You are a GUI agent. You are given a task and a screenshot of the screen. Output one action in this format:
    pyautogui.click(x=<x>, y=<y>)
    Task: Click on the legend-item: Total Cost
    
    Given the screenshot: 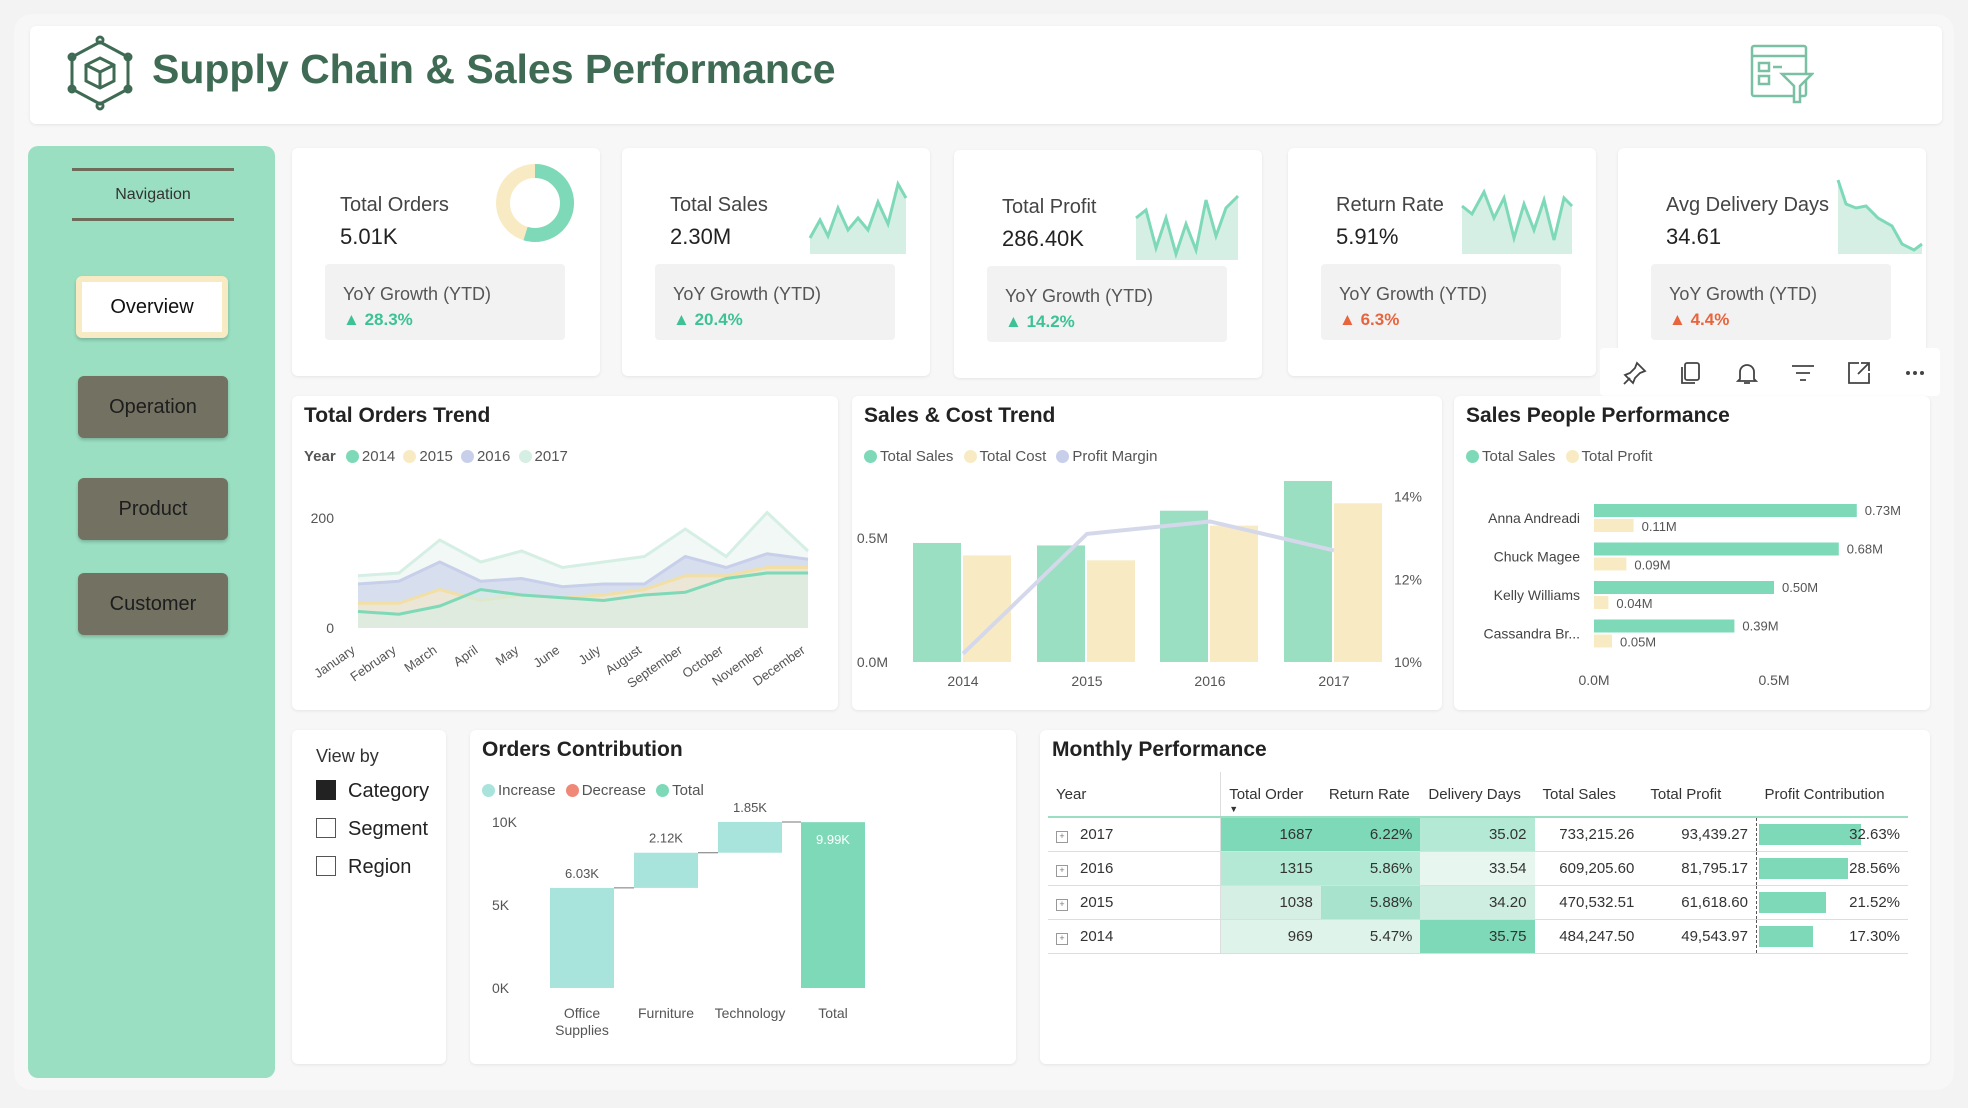 What is the action you would take?
    pyautogui.click(x=1013, y=456)
    